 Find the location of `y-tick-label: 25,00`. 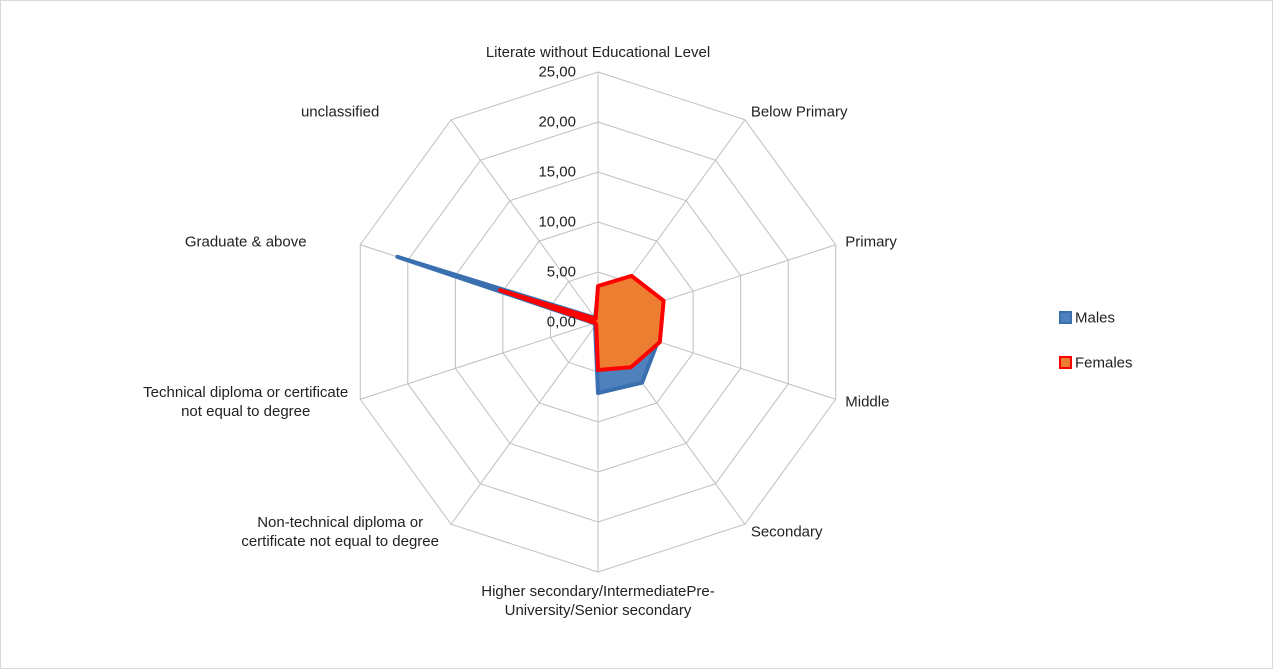

y-tick-label: 25,00 is located at coordinates (557, 72).